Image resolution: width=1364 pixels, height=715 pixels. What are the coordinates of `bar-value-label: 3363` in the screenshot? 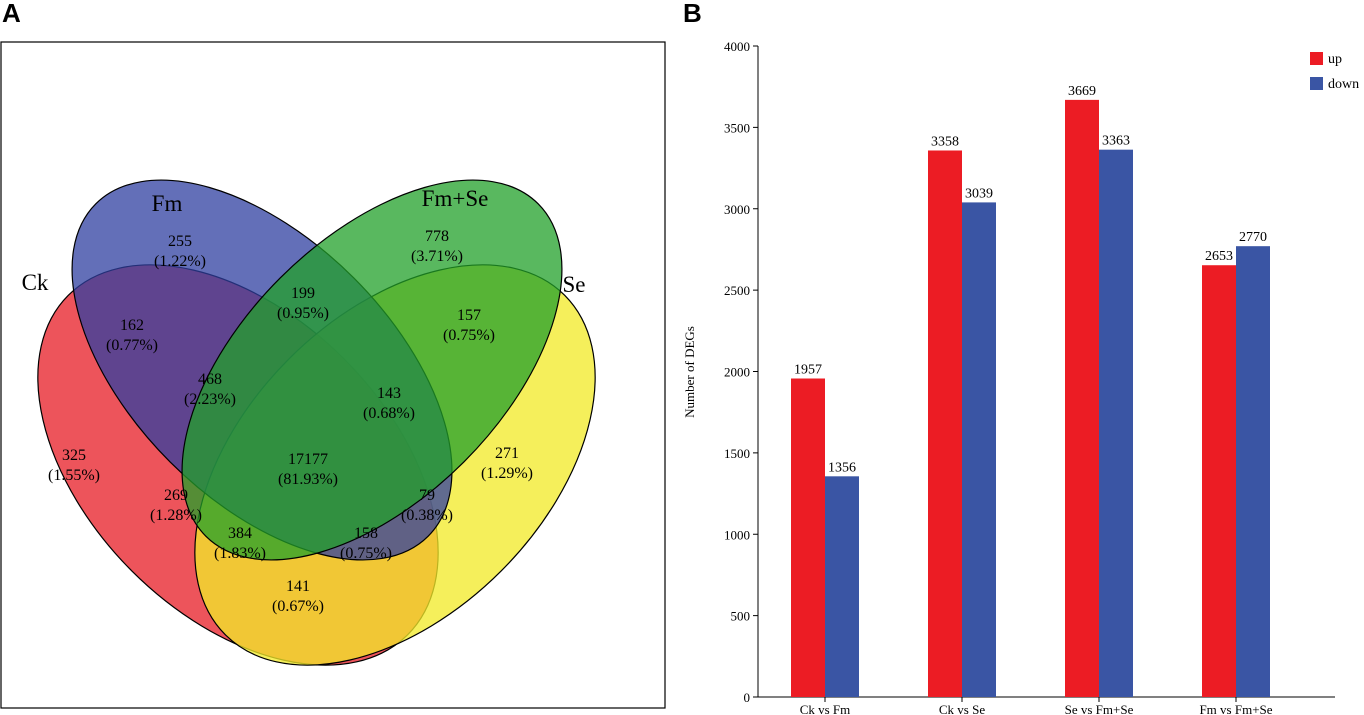 It's located at (1116, 141).